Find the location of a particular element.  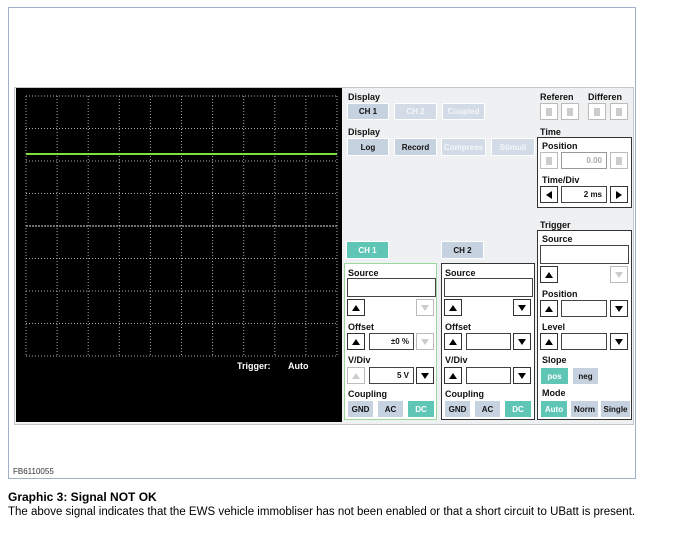

button: Stimuli is located at coordinates (513, 147).